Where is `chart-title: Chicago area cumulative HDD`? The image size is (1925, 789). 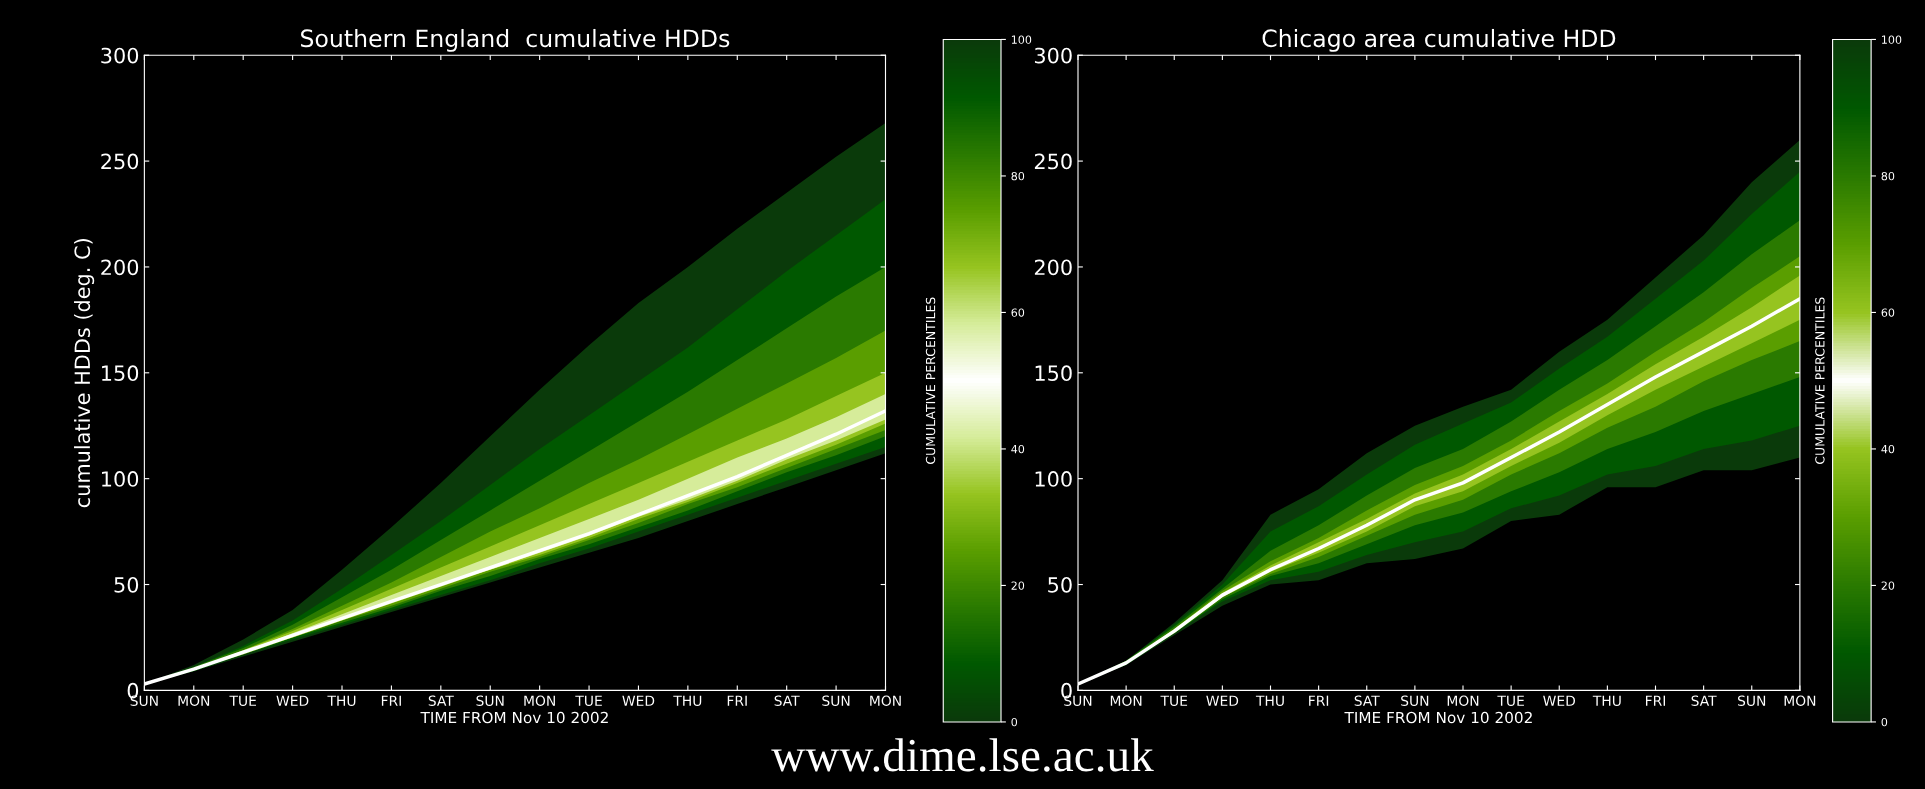
chart-title: Chicago area cumulative HDD is located at coordinates (1439, 40).